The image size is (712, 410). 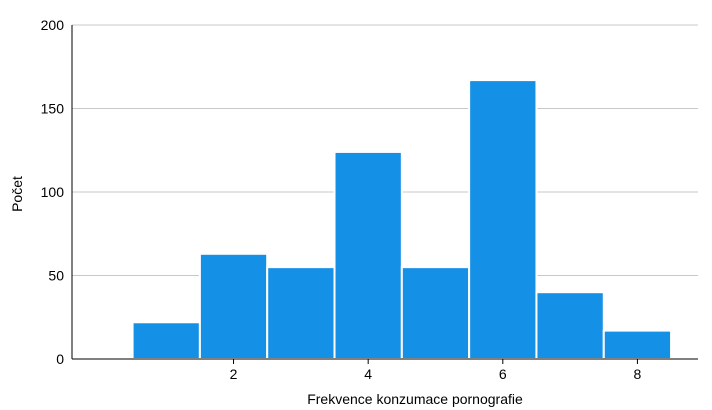 I want to click on x-tick-label: 8, so click(x=638, y=374).